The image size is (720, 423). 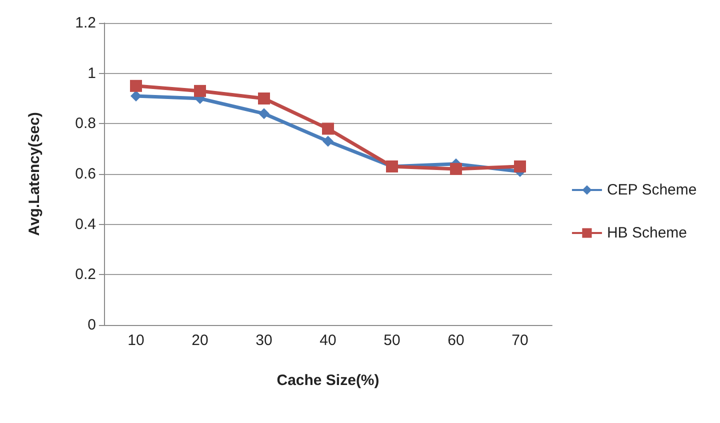 I want to click on y-axis-title: Avg.Latency(sec), so click(x=34, y=174).